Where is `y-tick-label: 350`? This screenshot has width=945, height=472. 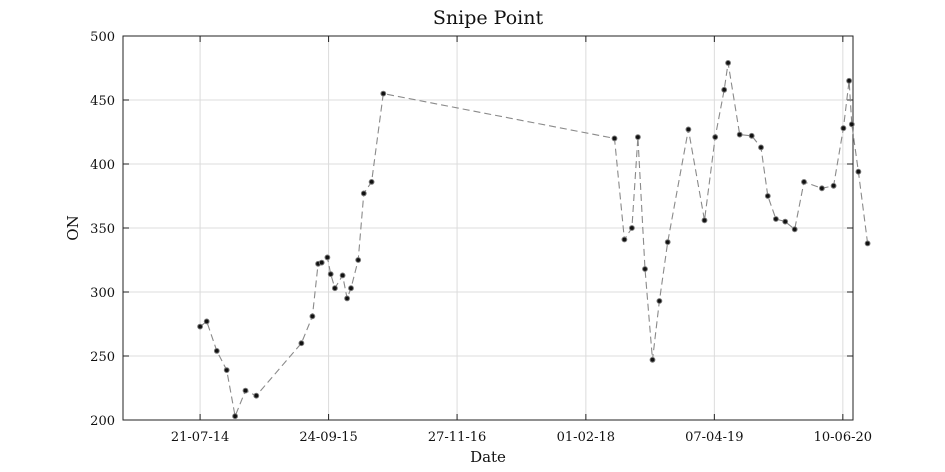 y-tick-label: 350 is located at coordinates (102, 229).